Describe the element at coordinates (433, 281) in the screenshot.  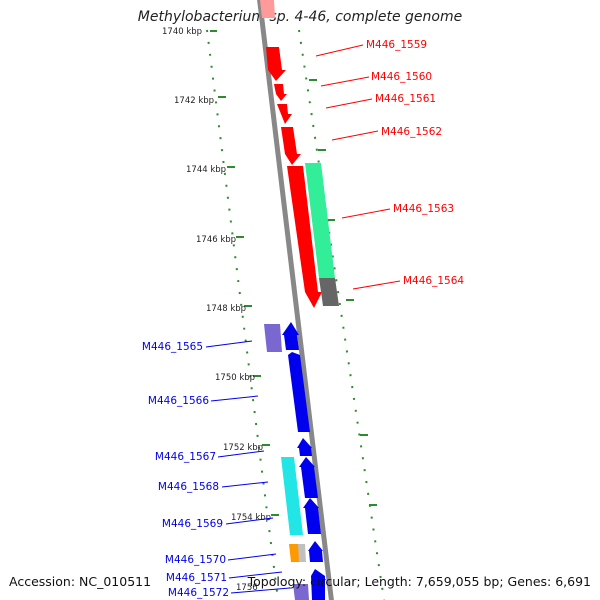
I see `gene-label-m446-1564: M446_1564` at that location.